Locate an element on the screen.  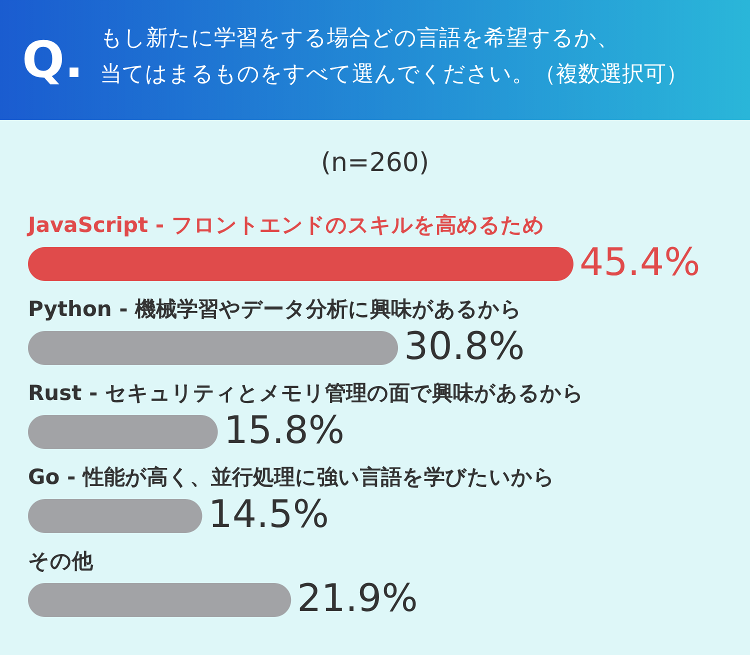
data-label: 45.4% is located at coordinates (639, 262).